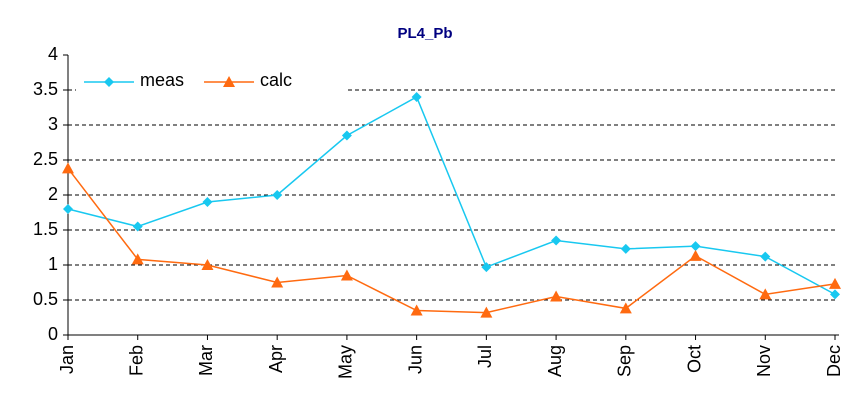 This screenshot has height=400, width=843. What do you see at coordinates (276, 80) in the screenshot?
I see `legend-label: calc` at bounding box center [276, 80].